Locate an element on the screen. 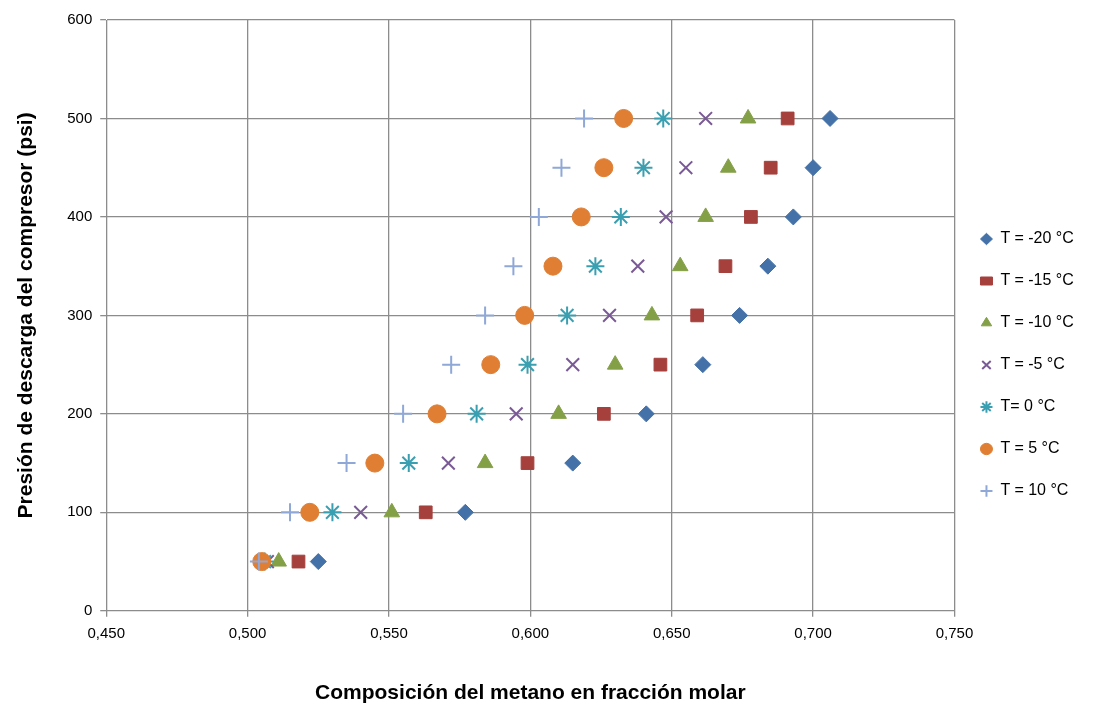 This screenshot has width=1098, height=720. legend-label: T = 10 °C is located at coordinates (1034, 490).